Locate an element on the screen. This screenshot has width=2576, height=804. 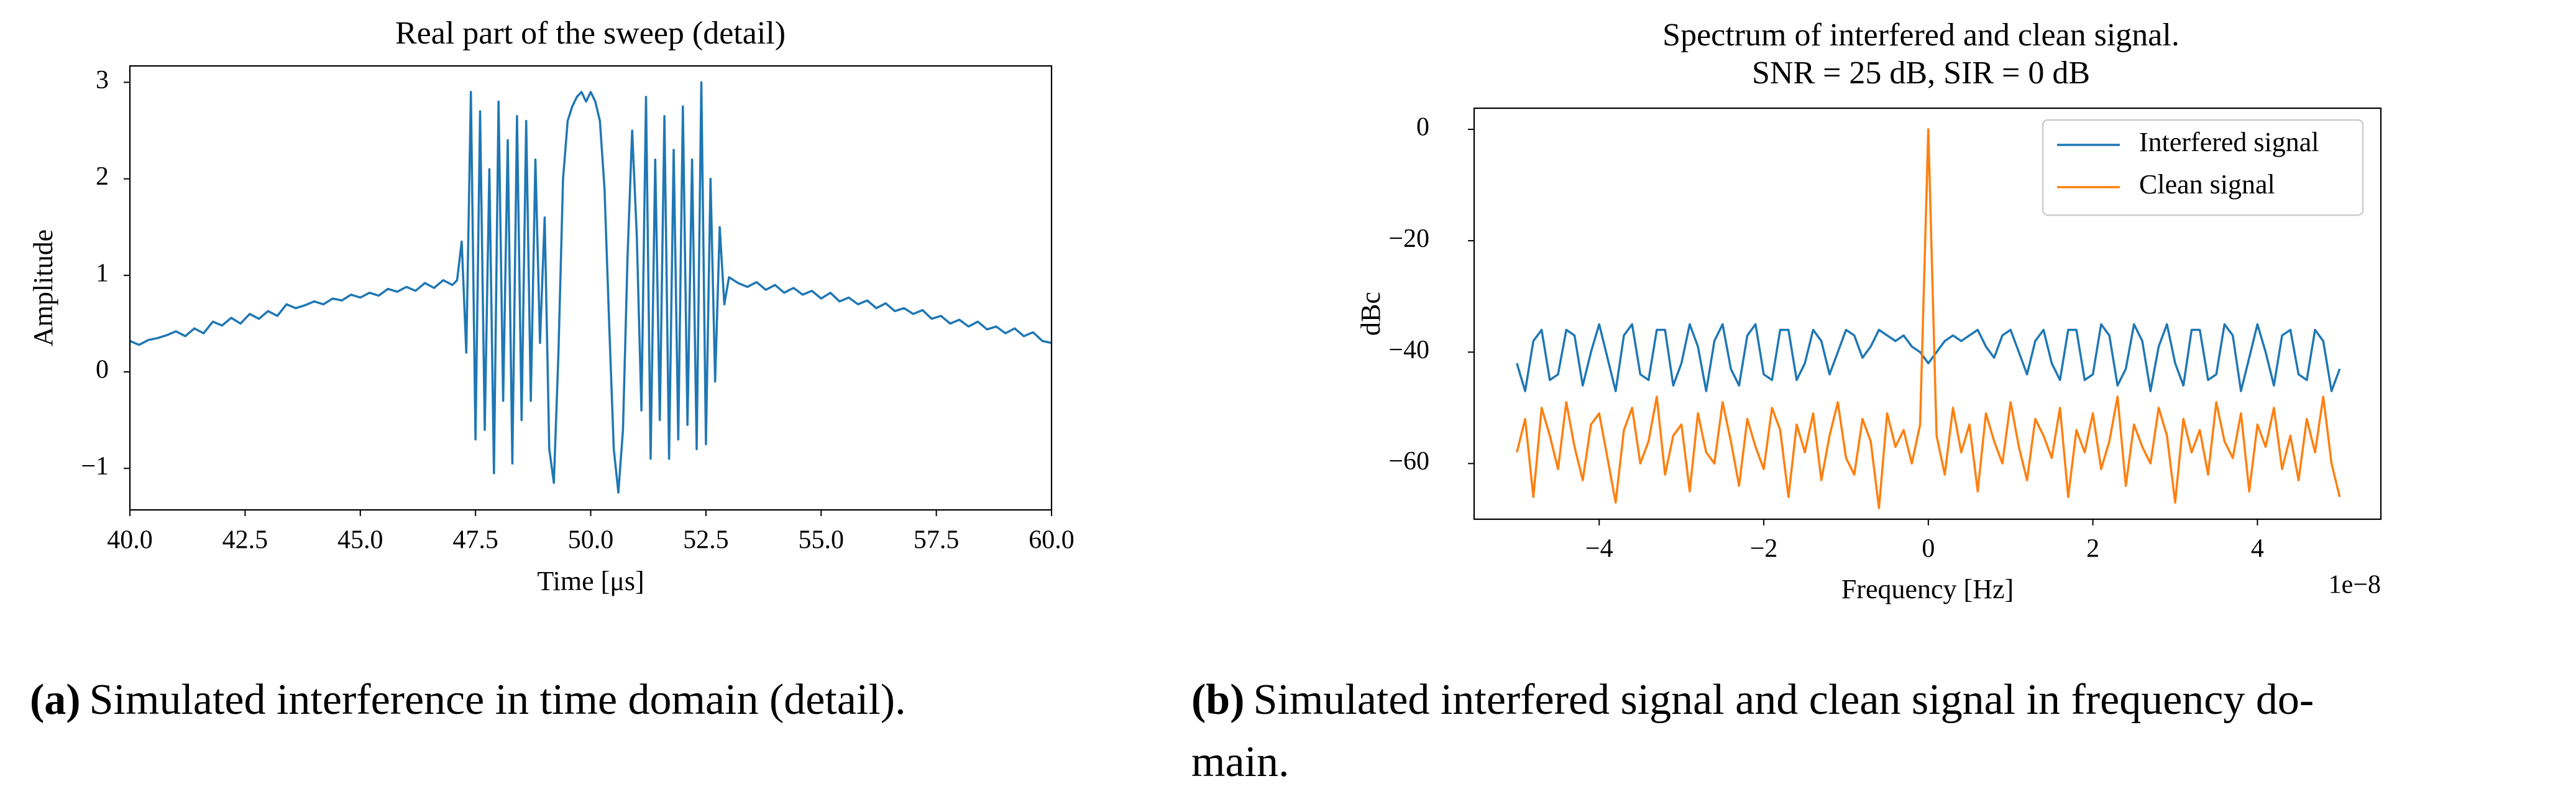
x-axis-label: Frequency [Hz] is located at coordinates (1927, 589).